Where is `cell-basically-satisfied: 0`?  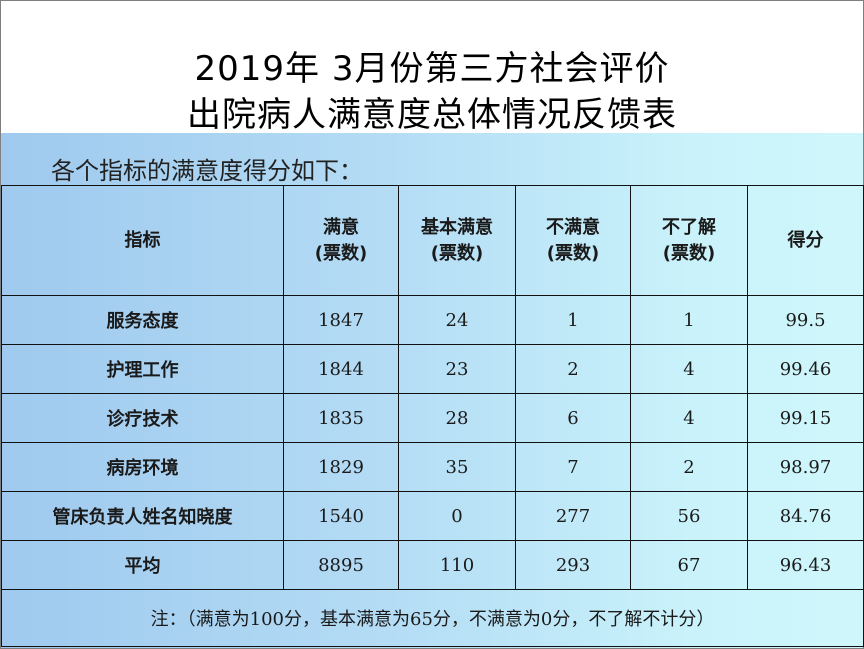
cell-basically-satisfied: 0 is located at coordinates (457, 516).